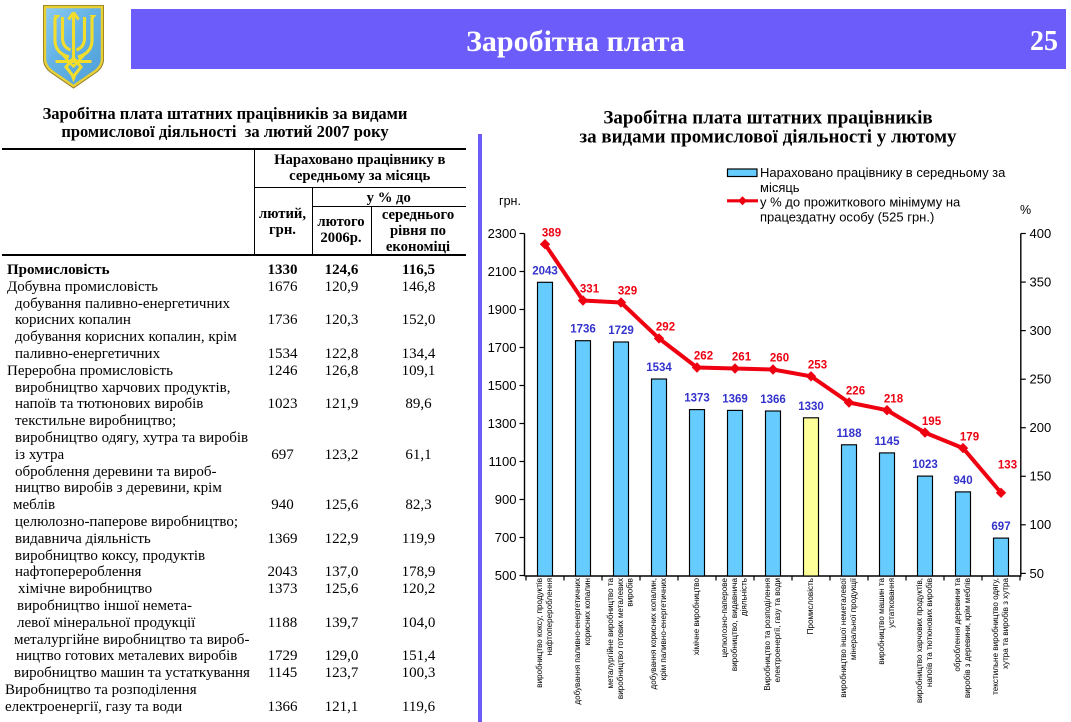  Describe the element at coordinates (847, 217) in the screenshot. I see `svg-text: працездатну особу (525 грн.)` at that location.